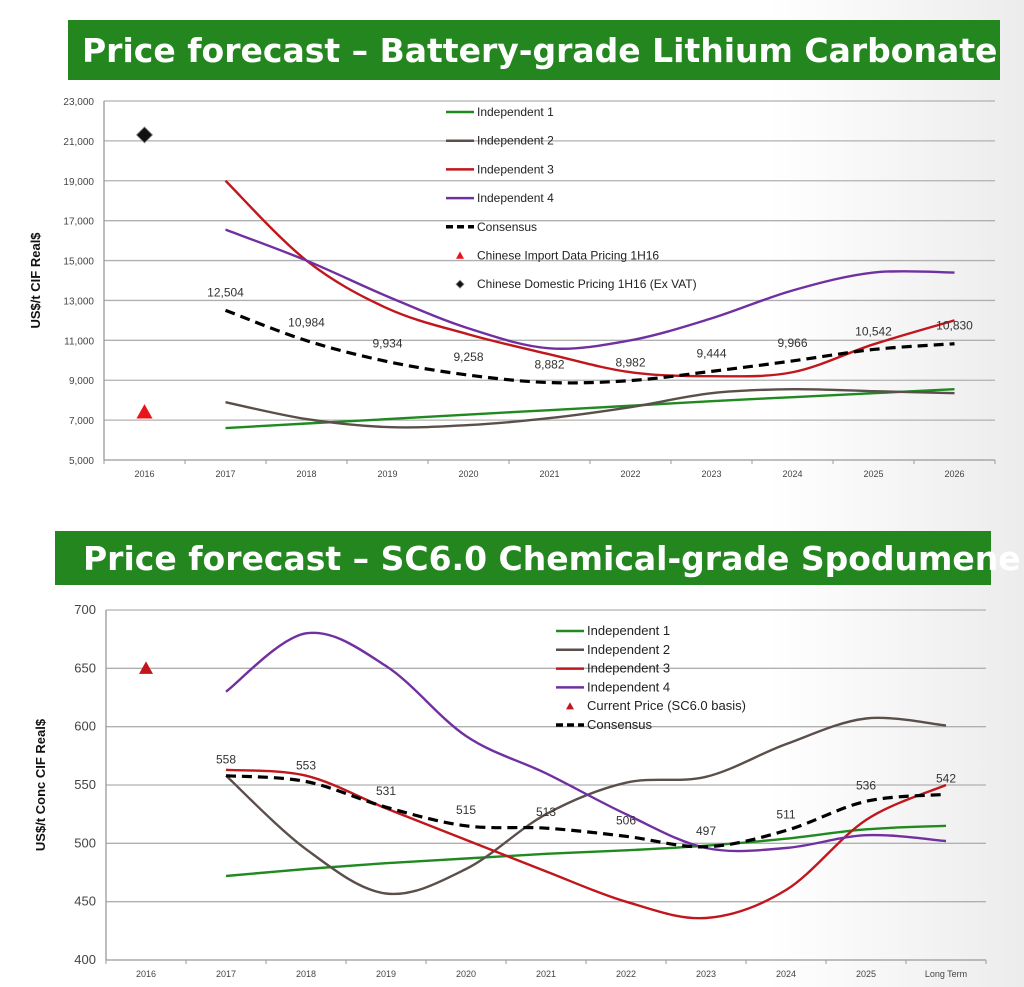 The image size is (1024, 987). What do you see at coordinates (954, 326) in the screenshot?
I see `data-label: 10,830` at bounding box center [954, 326].